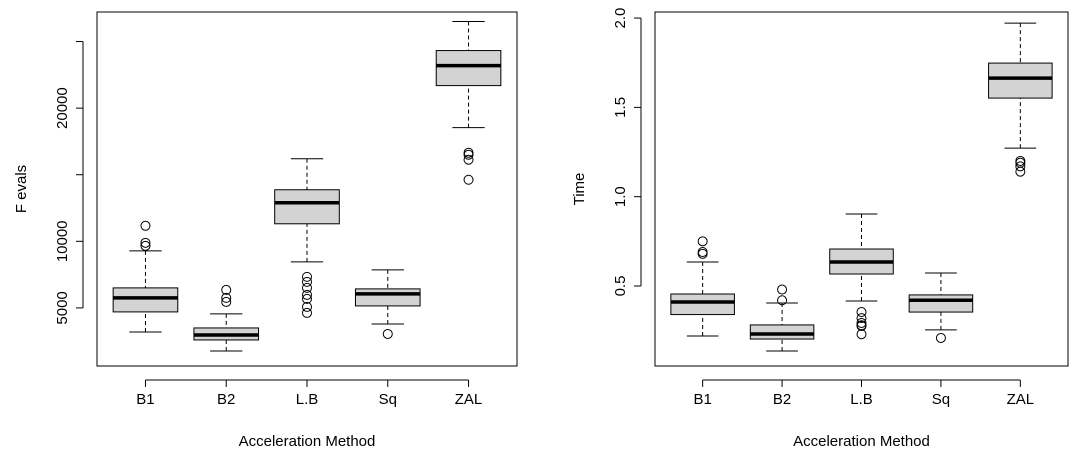  Describe the element at coordinates (62, 307) in the screenshot. I see `y-tick-label: 5000` at that location.